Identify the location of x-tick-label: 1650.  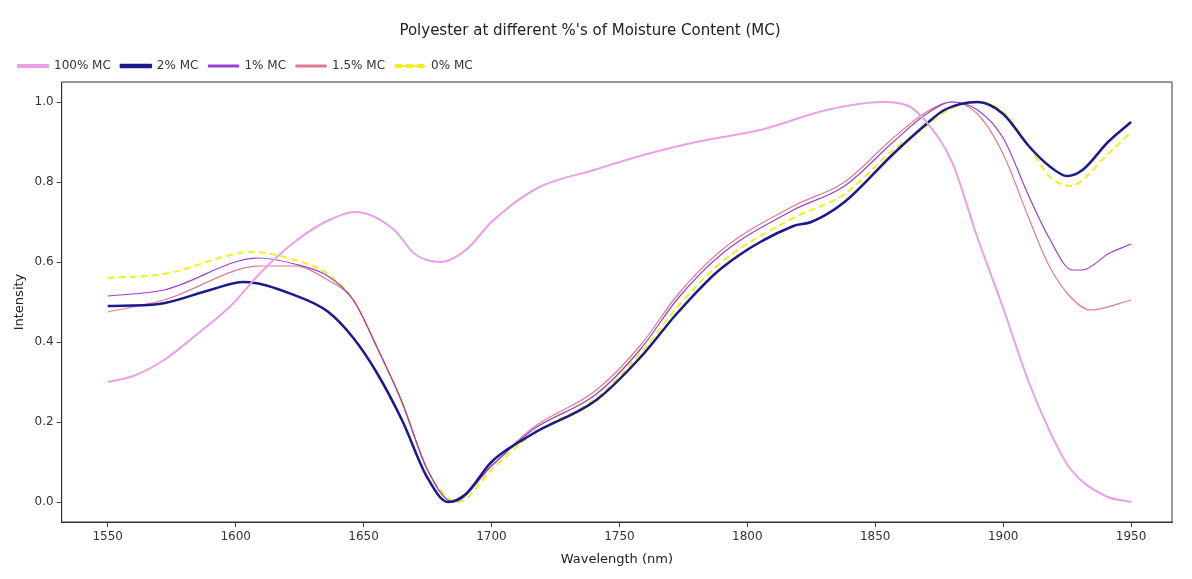
(363, 536).